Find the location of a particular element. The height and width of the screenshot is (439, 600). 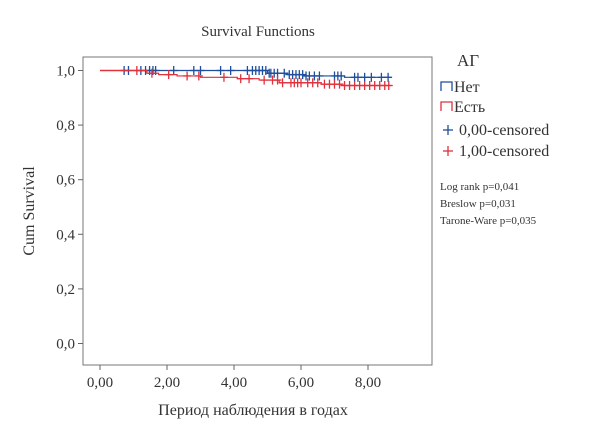

legend-label: Нет is located at coordinates (467, 87).